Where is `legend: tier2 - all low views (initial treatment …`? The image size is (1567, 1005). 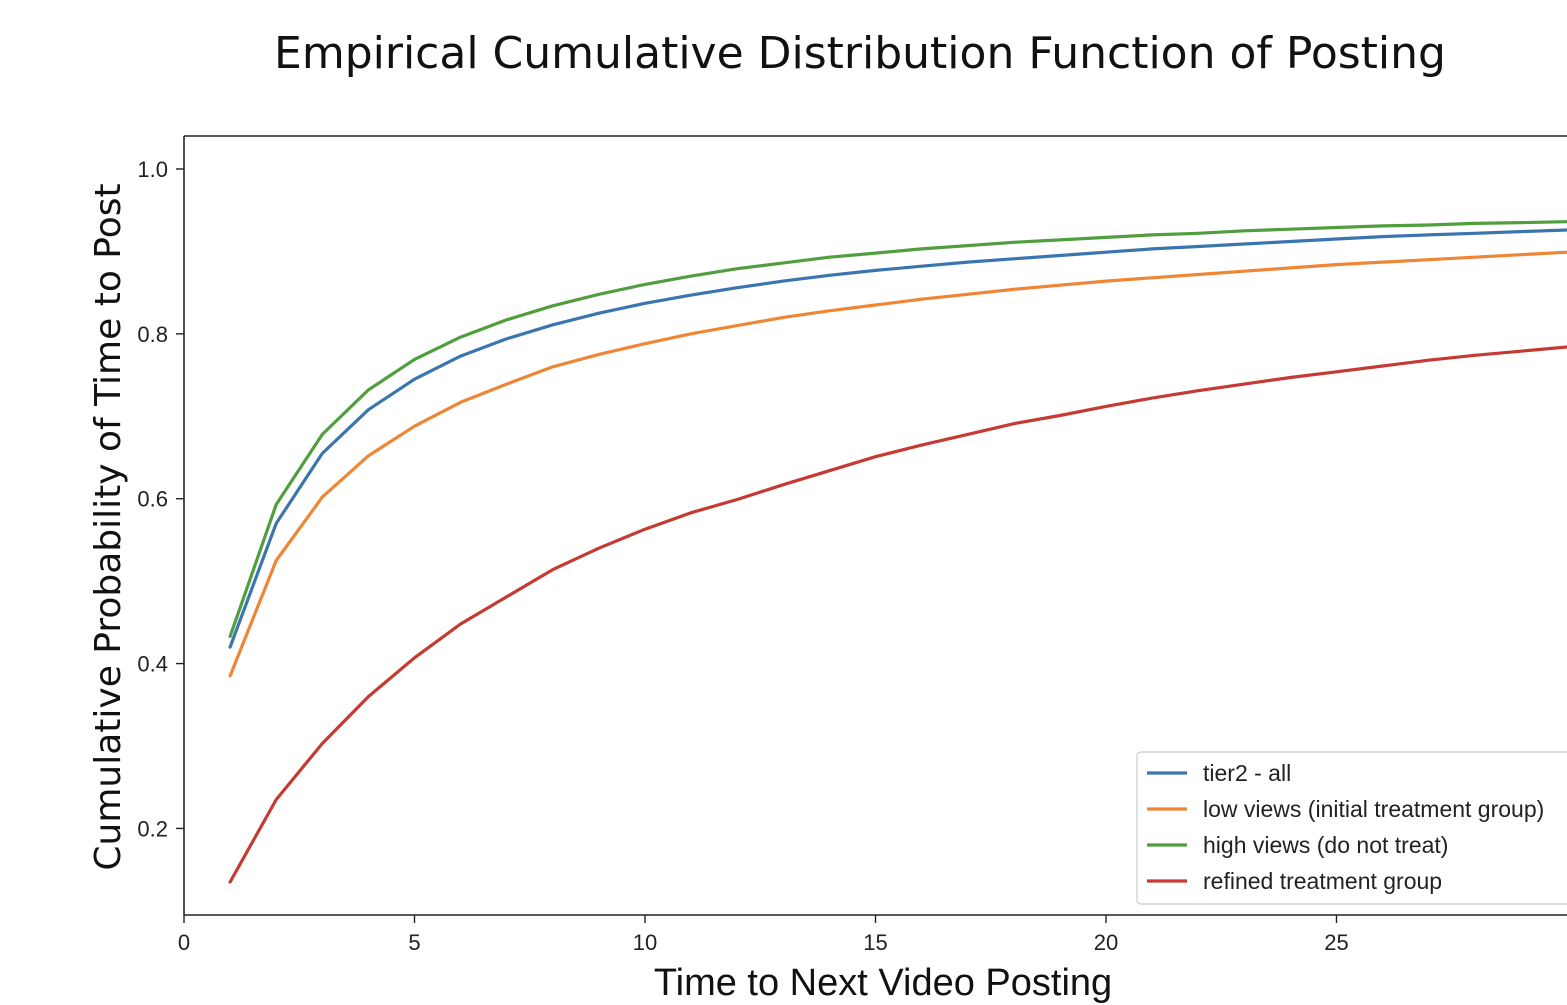
legend: tier2 - all low views (initial treatment … is located at coordinates (1351, 828).